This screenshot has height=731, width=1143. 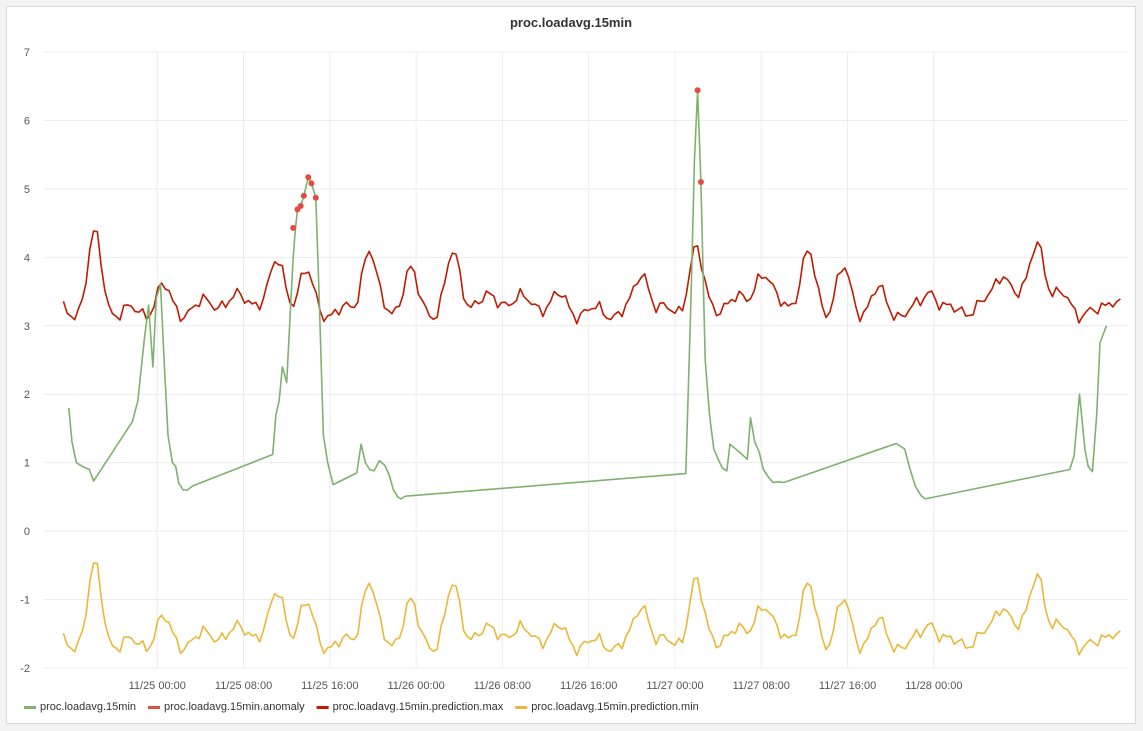 What do you see at coordinates (88, 707) in the screenshot?
I see `legend-label: proc.loadavg.15min` at bounding box center [88, 707].